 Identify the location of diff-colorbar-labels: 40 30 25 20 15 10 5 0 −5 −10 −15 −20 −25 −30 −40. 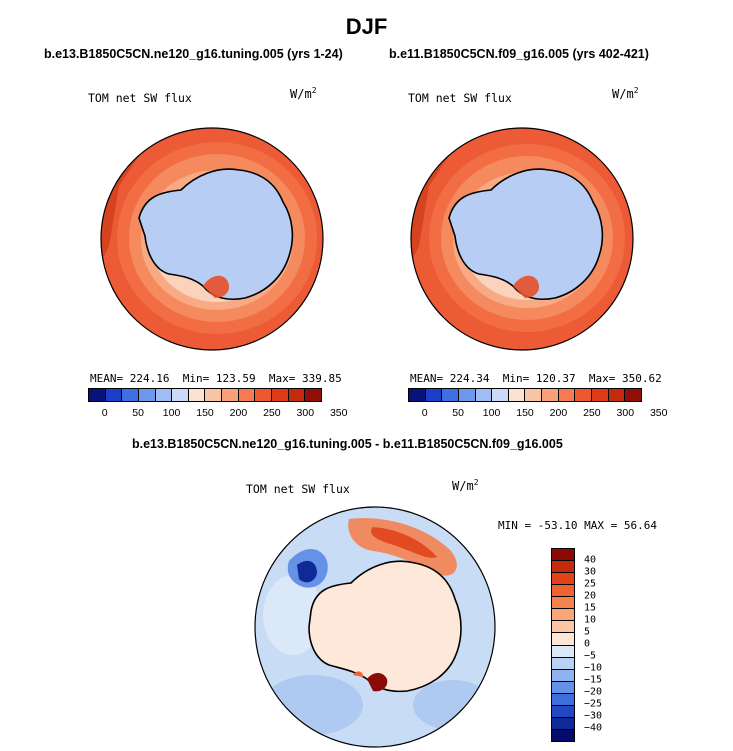
(604, 644).